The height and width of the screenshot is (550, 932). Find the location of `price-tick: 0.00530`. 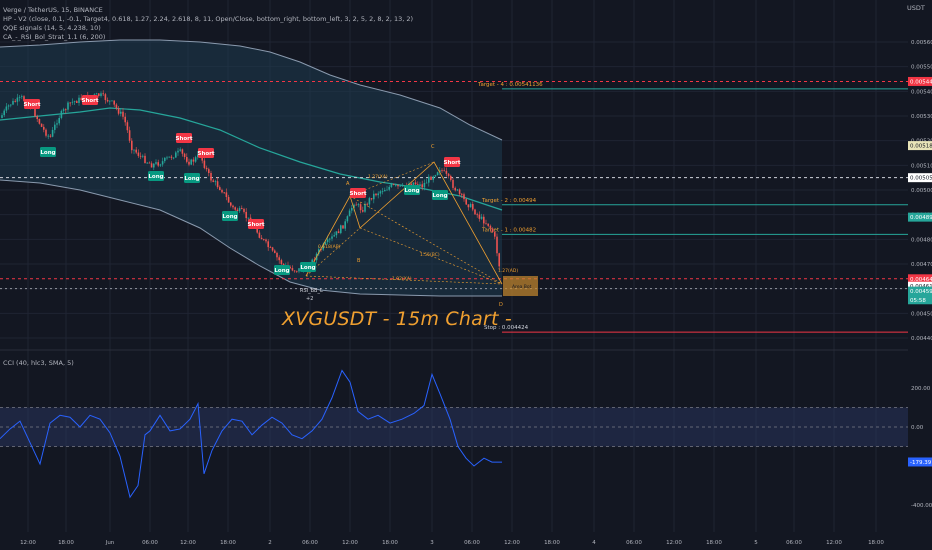

price-tick: 0.00530 is located at coordinates (921, 117).